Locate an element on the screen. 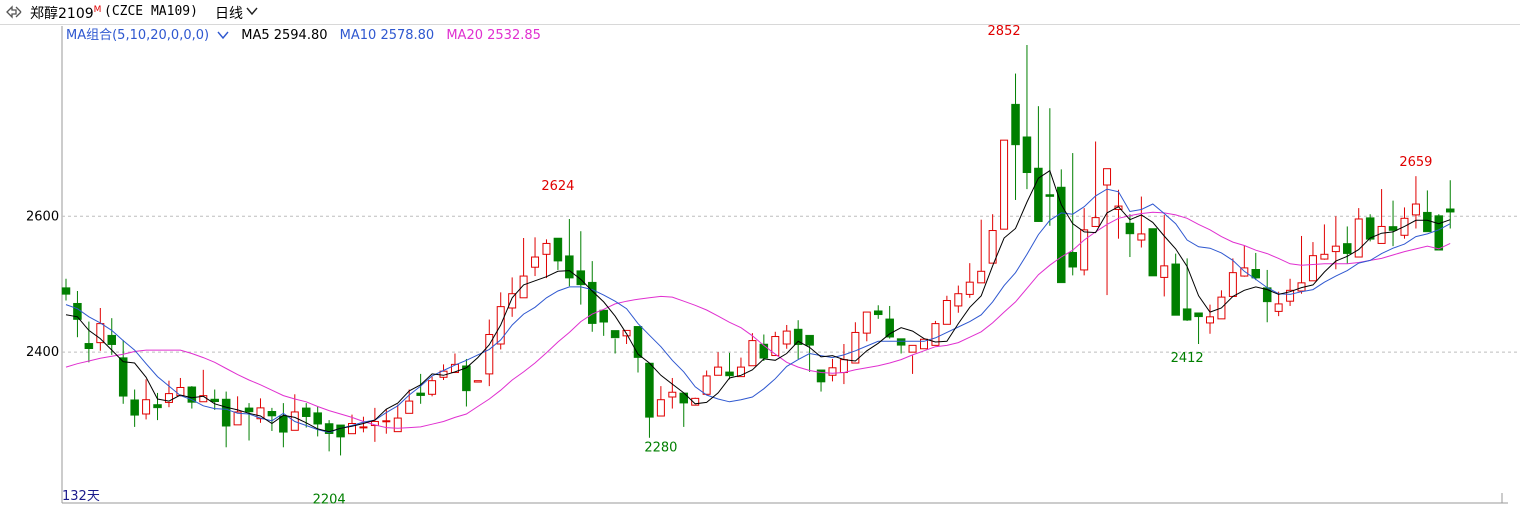 The image size is (1520, 505). visible-days-count: 132天 is located at coordinates (81, 496).